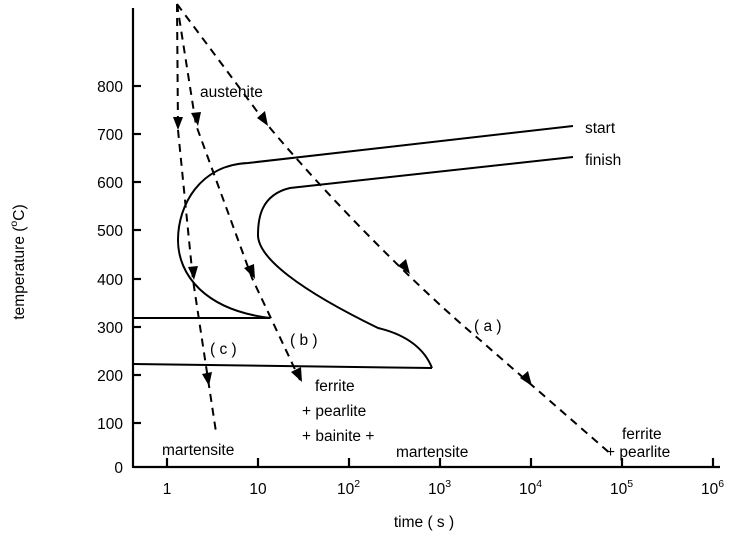 Image resolution: width=735 pixels, height=534 pixels. Describe the element at coordinates (110, 376) in the screenshot. I see `y-tick-200: 200` at that location.